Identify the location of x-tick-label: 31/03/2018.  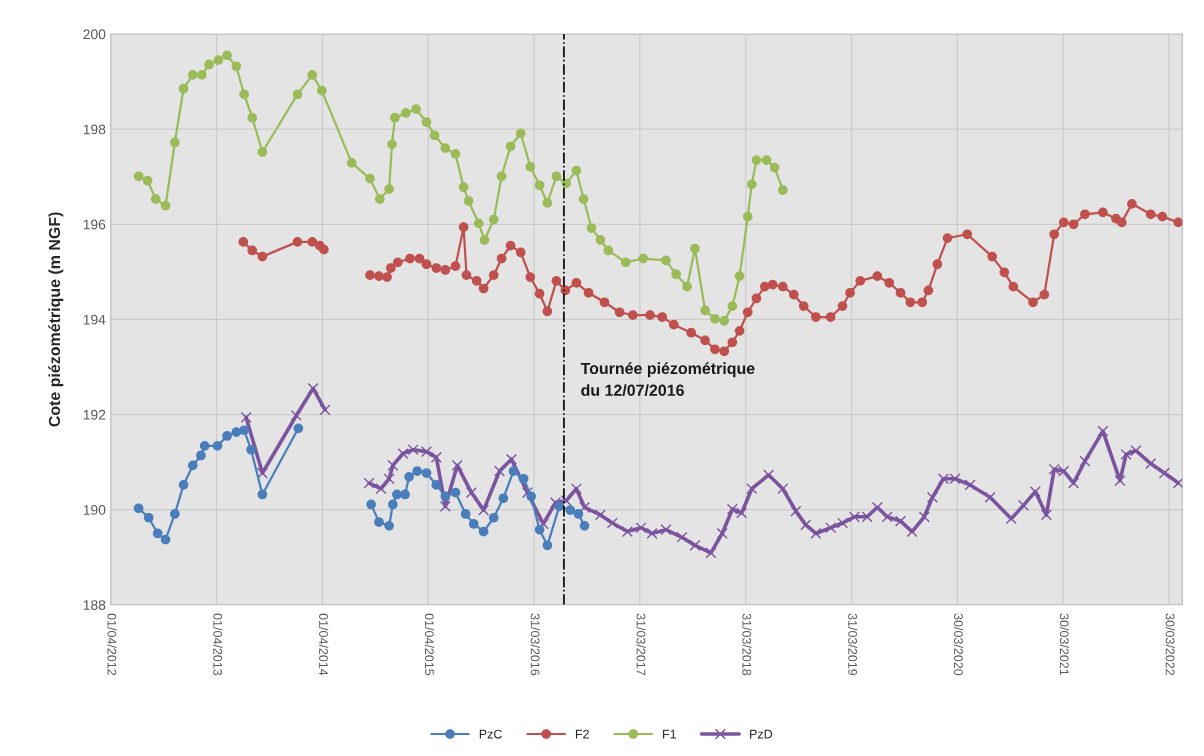
(747, 644).